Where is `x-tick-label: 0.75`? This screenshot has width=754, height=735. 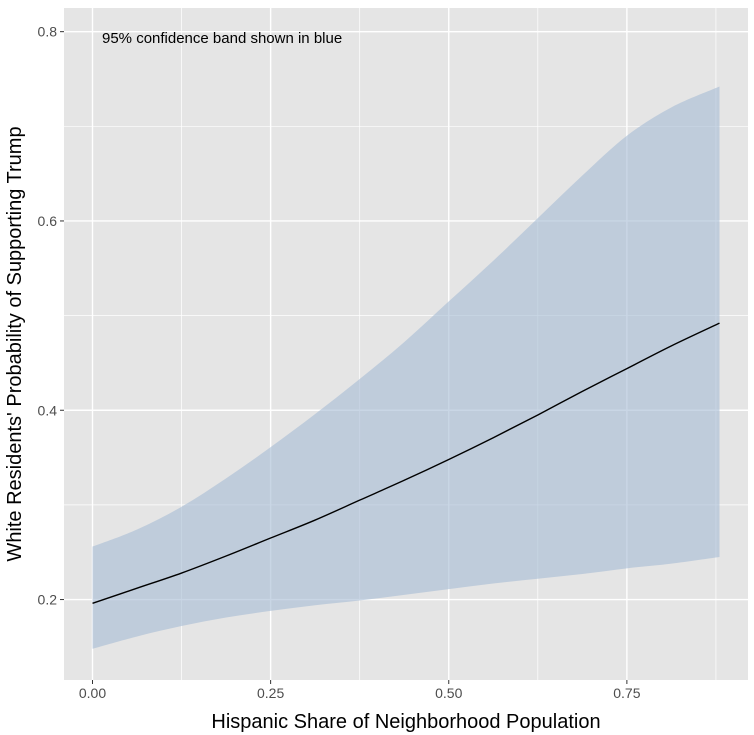
x-tick-label: 0.75 is located at coordinates (626, 693).